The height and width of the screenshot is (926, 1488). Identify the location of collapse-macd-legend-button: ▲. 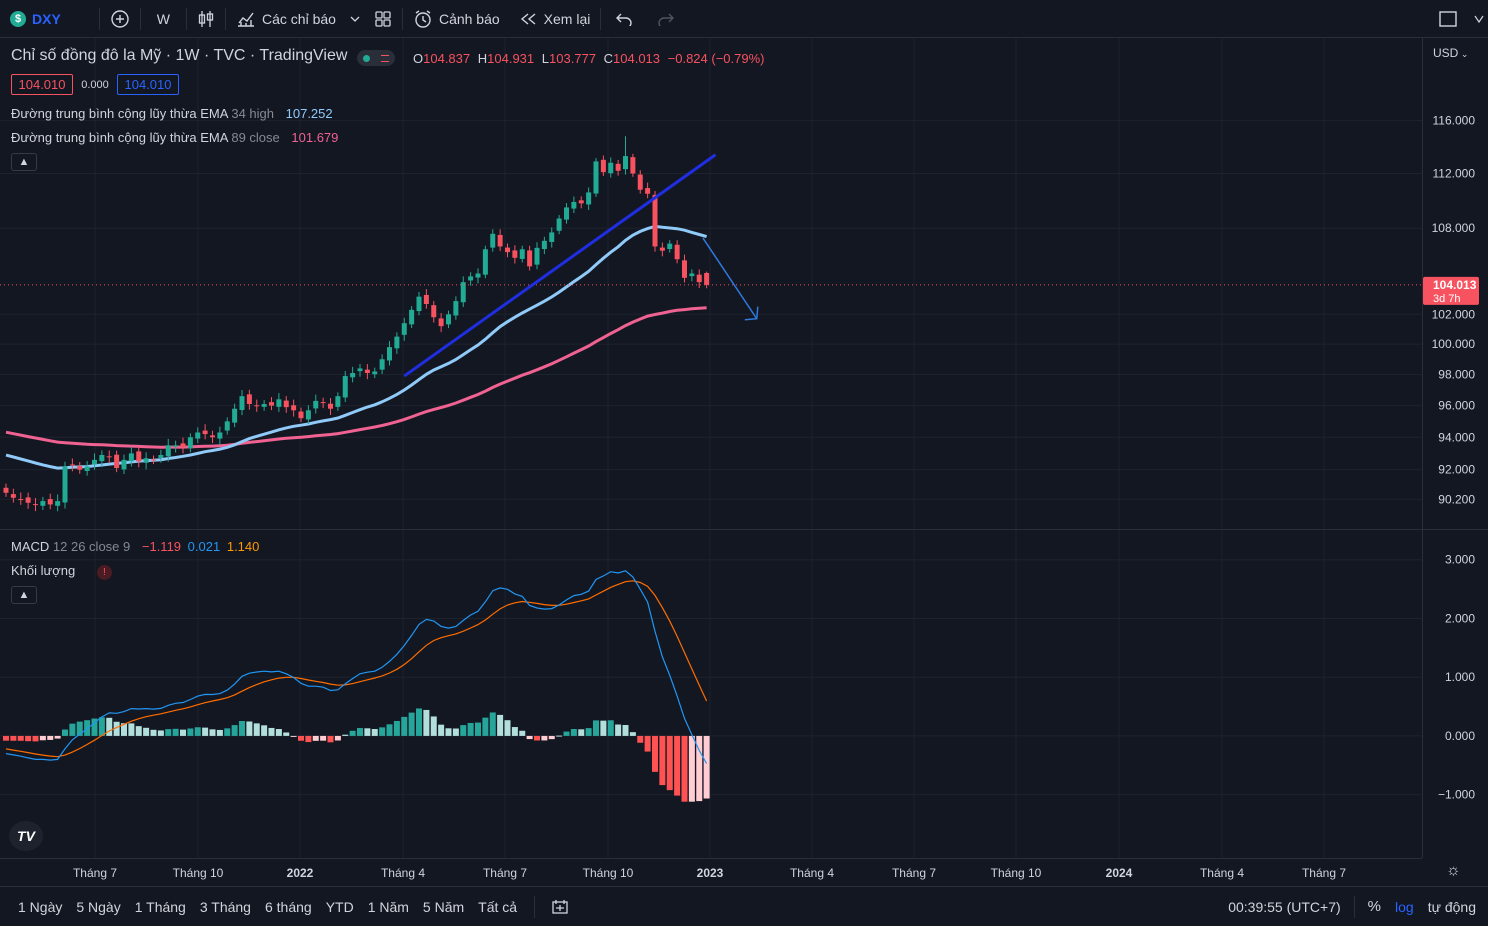
(24, 595).